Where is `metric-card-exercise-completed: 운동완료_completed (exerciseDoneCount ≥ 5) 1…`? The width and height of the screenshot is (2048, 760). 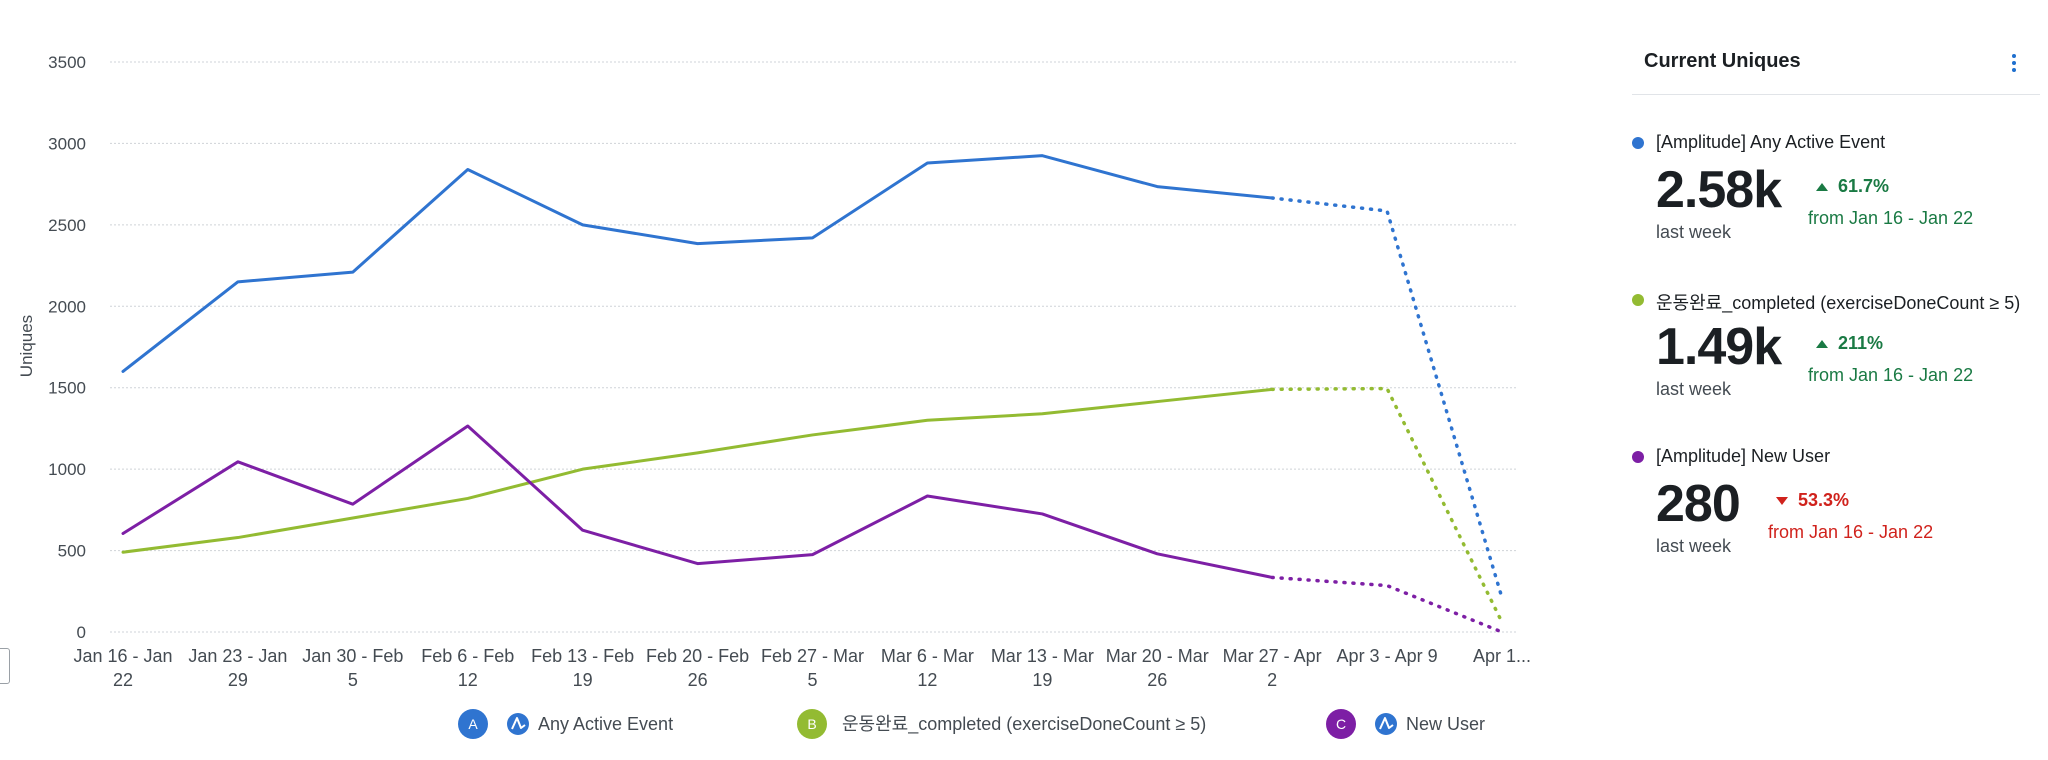
metric-card-exercise-completed: 운동완료_completed (exerciseDoneCount ≥ 5) 1… is located at coordinates (1836, 354).